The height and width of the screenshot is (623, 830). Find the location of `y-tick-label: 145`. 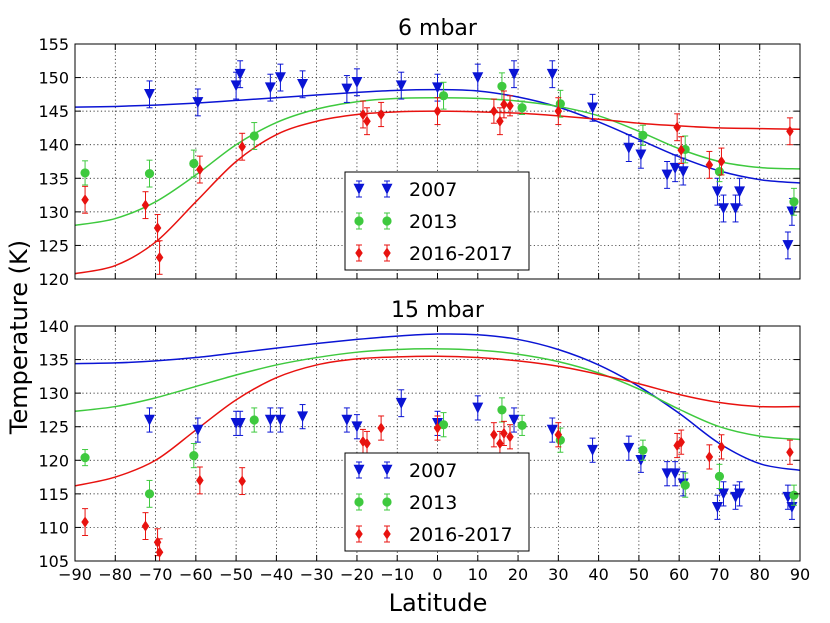

y-tick-label: 145 is located at coordinates (53, 111).